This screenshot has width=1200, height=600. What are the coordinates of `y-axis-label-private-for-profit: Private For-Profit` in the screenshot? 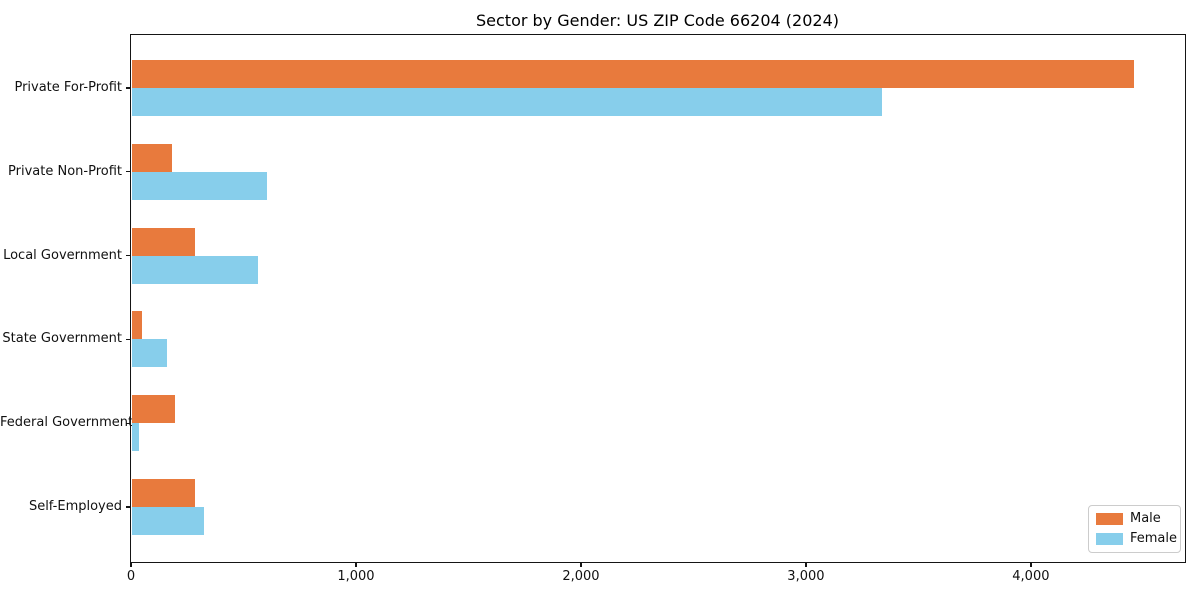 It's located at (68, 87).